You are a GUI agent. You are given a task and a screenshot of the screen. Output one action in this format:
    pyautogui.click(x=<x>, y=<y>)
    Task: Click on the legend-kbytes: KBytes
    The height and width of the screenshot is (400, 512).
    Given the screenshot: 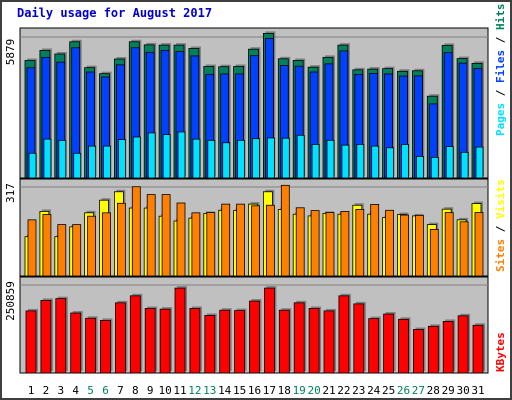 What is the action you would take?
    pyautogui.click(x=500, y=352)
    